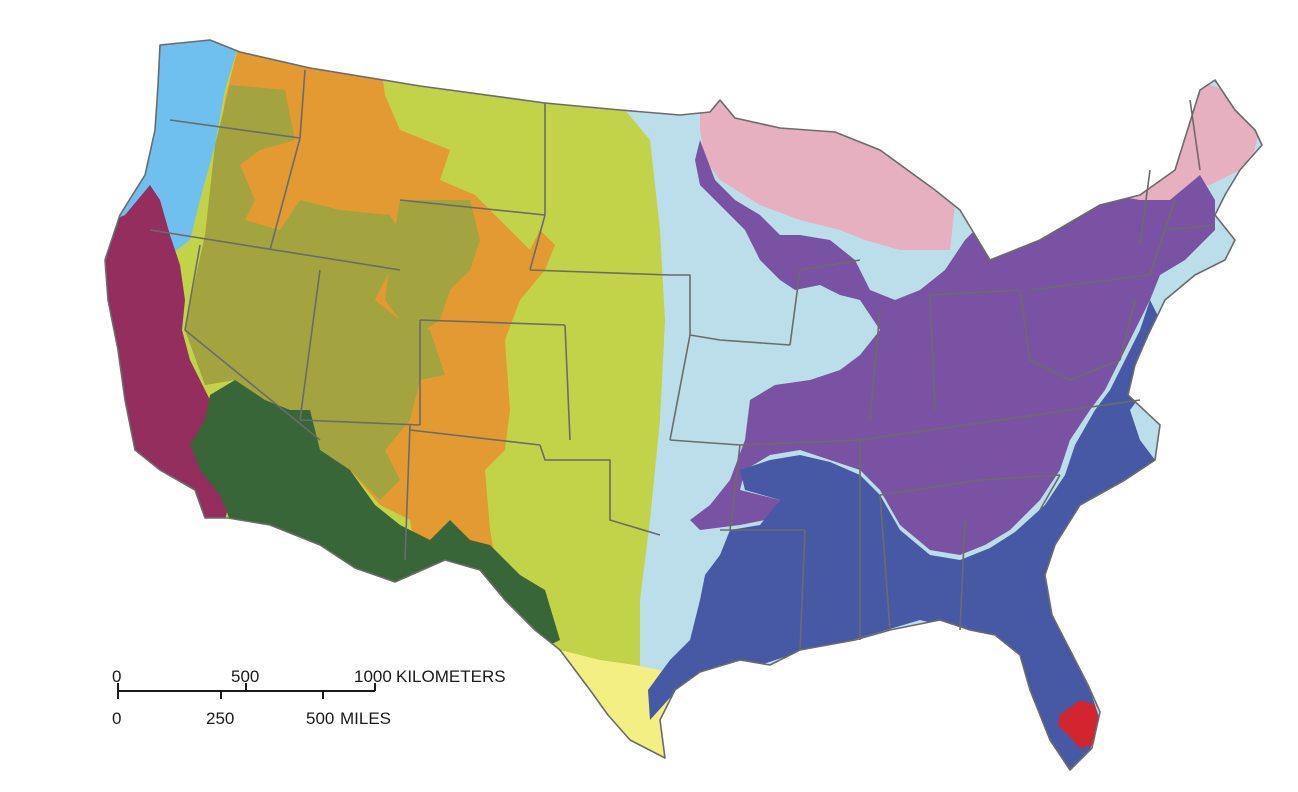 The image size is (1298, 792). Describe the element at coordinates (116, 718) in the screenshot. I see `mile-tick-label-0: 0` at that location.